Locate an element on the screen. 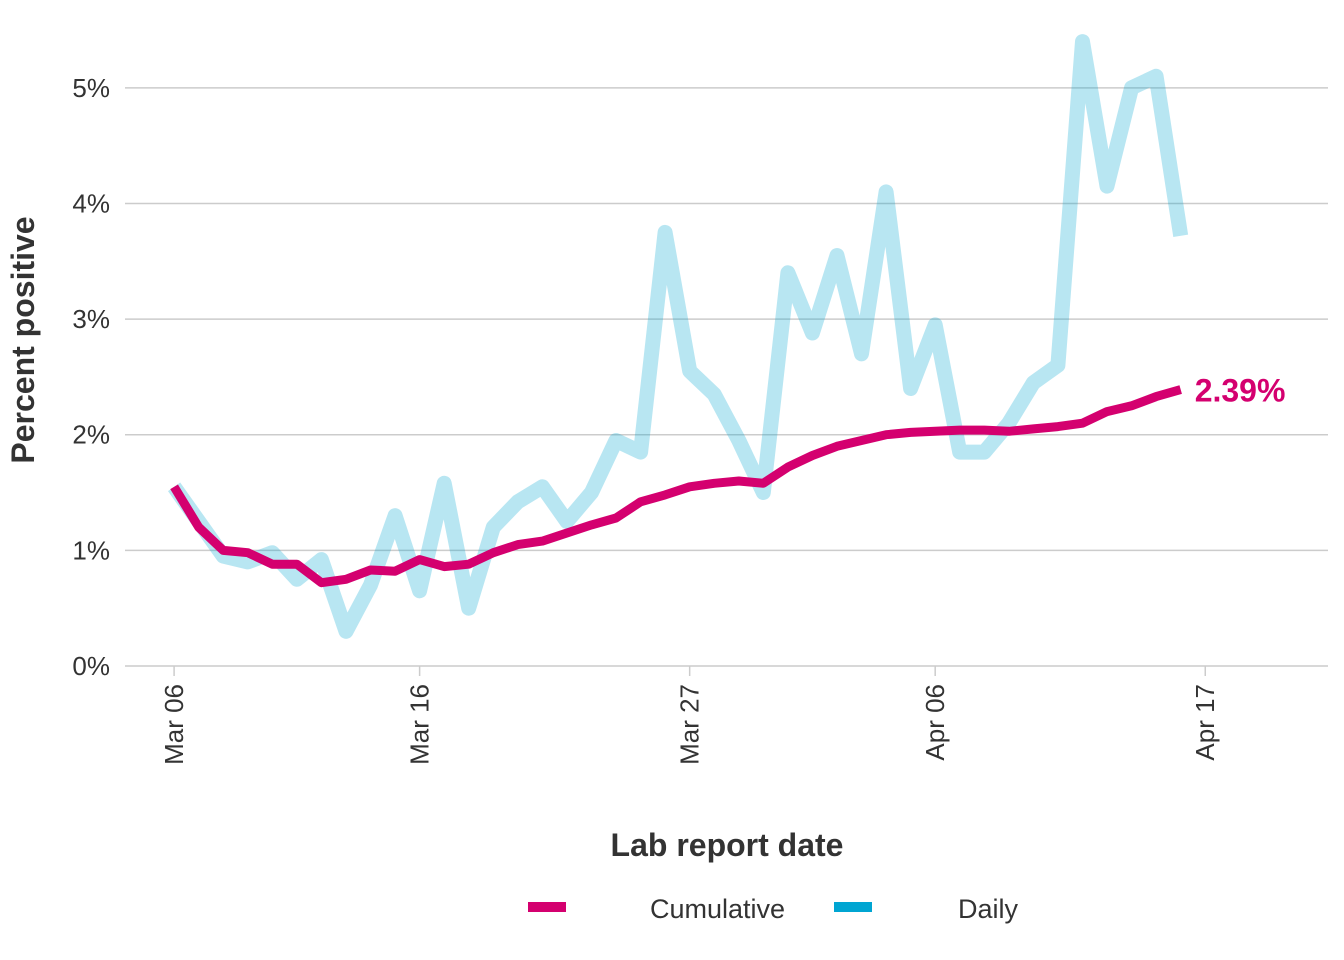 Image resolution: width=1344 pixels, height=960 pixels. x-tick-label: Apr 06 is located at coordinates (935, 722).